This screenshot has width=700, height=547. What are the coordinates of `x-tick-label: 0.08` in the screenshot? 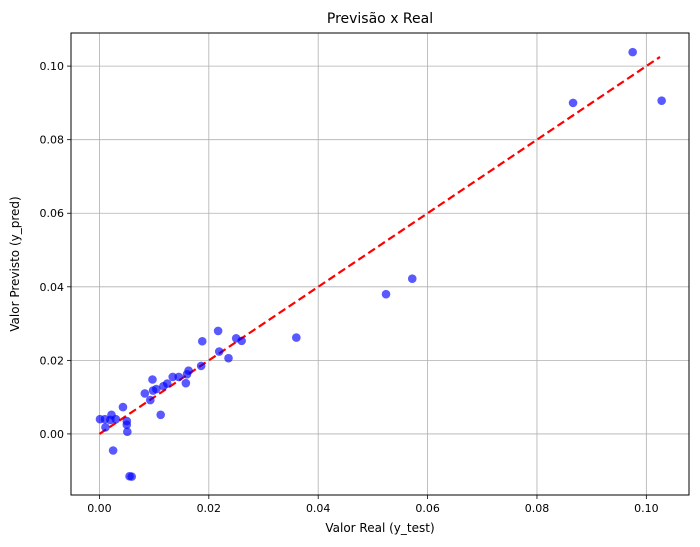 It's located at (537, 508).